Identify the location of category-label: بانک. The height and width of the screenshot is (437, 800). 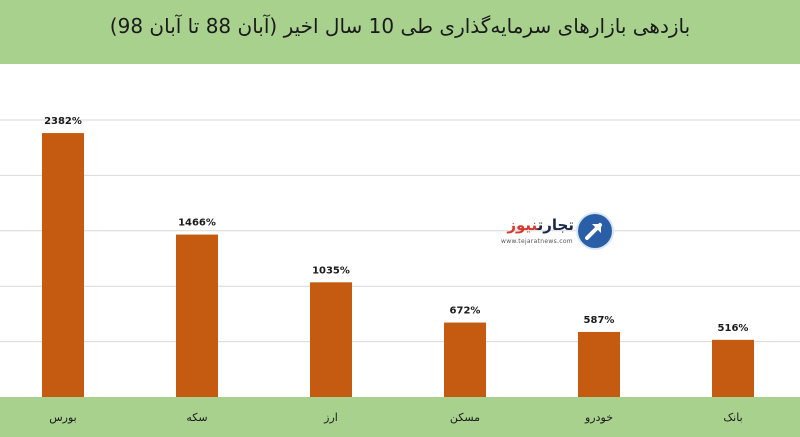
(732, 417).